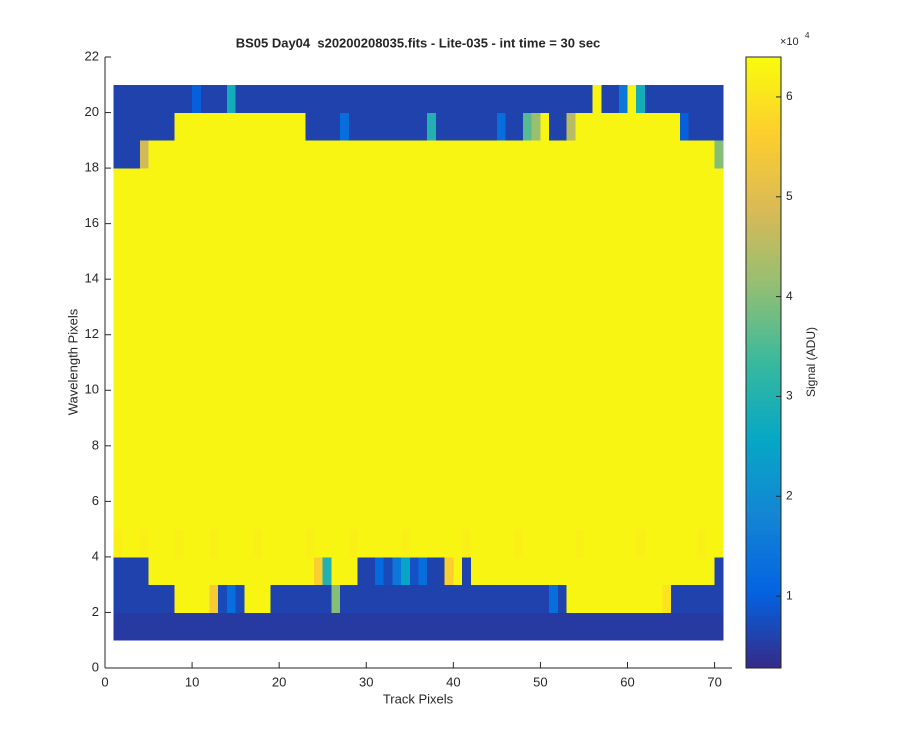 Image resolution: width=900 pixels, height=750 pixels. I want to click on y-tick-label: 8, so click(95, 444).